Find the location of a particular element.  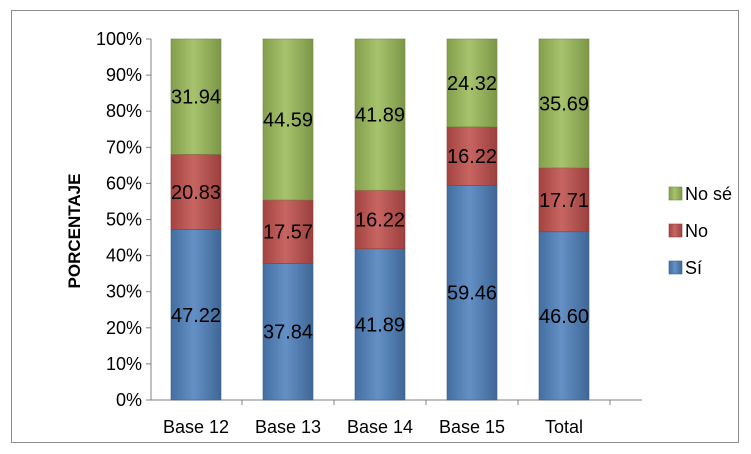

y-tick-label: 60% is located at coordinates (124, 183).